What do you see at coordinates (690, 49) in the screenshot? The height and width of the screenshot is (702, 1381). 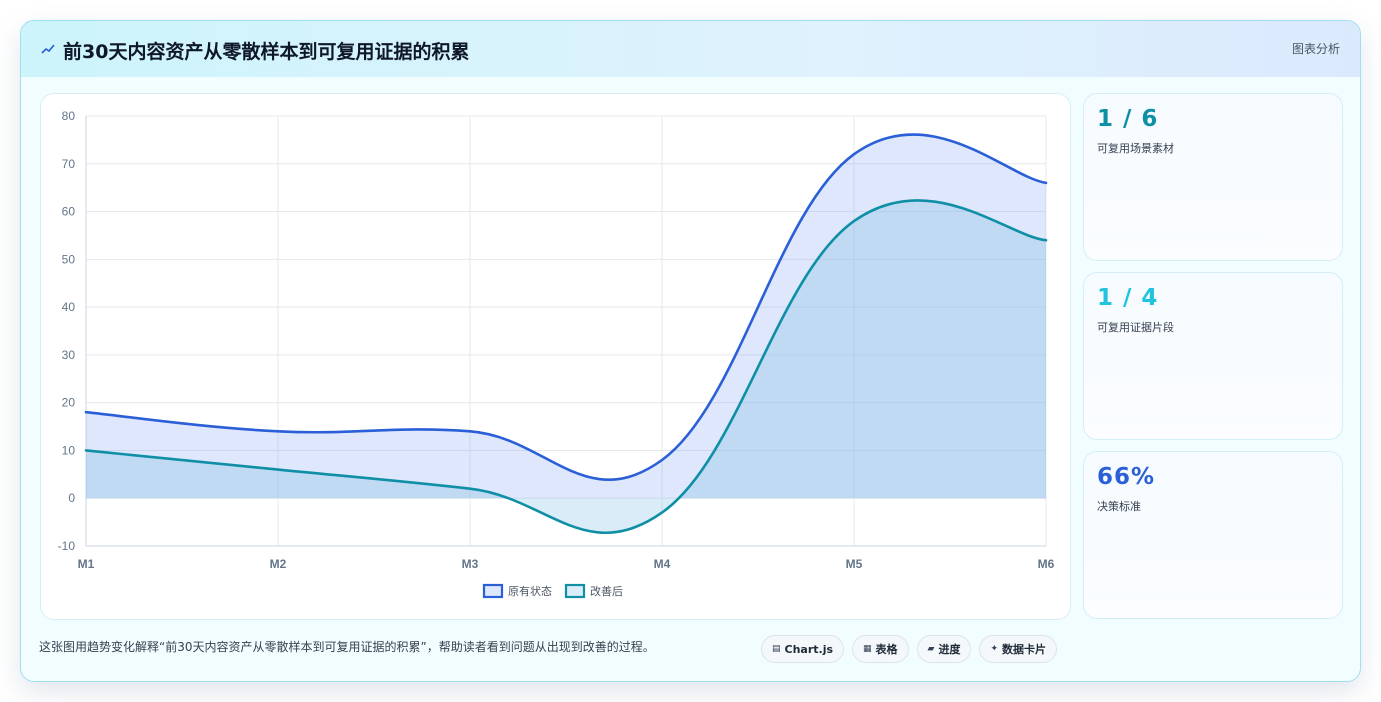 I see `card-header: 前30天内容资产从零散样本到可复用证据的积累 图表分析` at bounding box center [690, 49].